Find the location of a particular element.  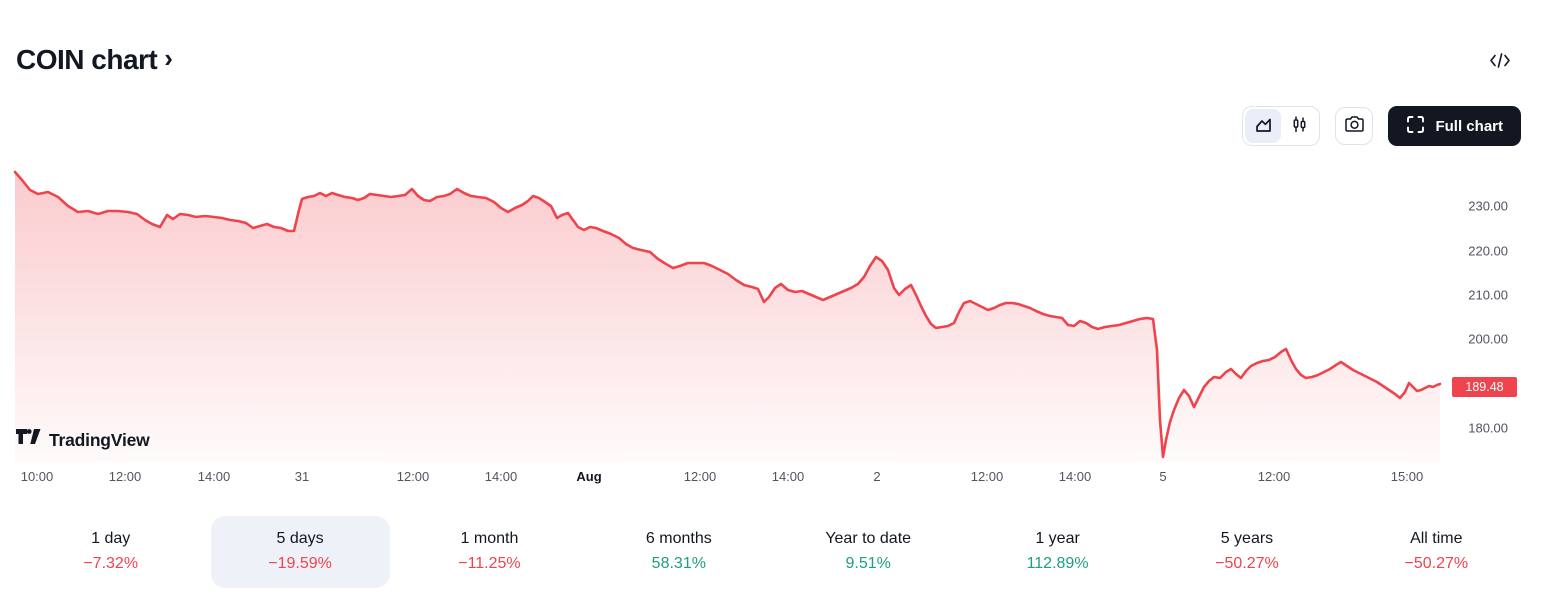

range-button-year-to-date: Year to date 9.51% is located at coordinates (868, 552).